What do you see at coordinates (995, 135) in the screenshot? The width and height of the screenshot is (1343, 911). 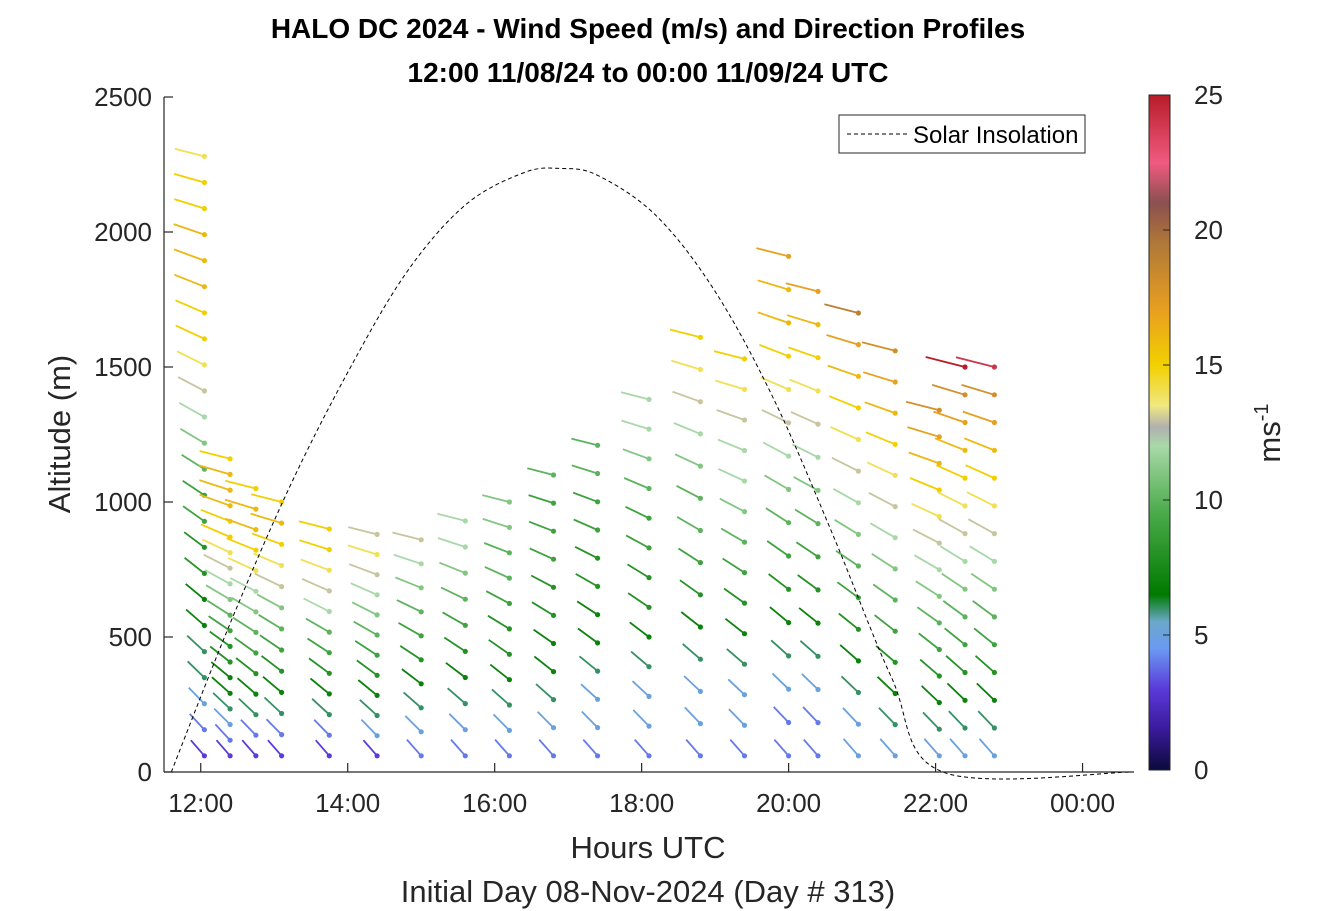 I see `legend-label: Solar Insolation` at bounding box center [995, 135].